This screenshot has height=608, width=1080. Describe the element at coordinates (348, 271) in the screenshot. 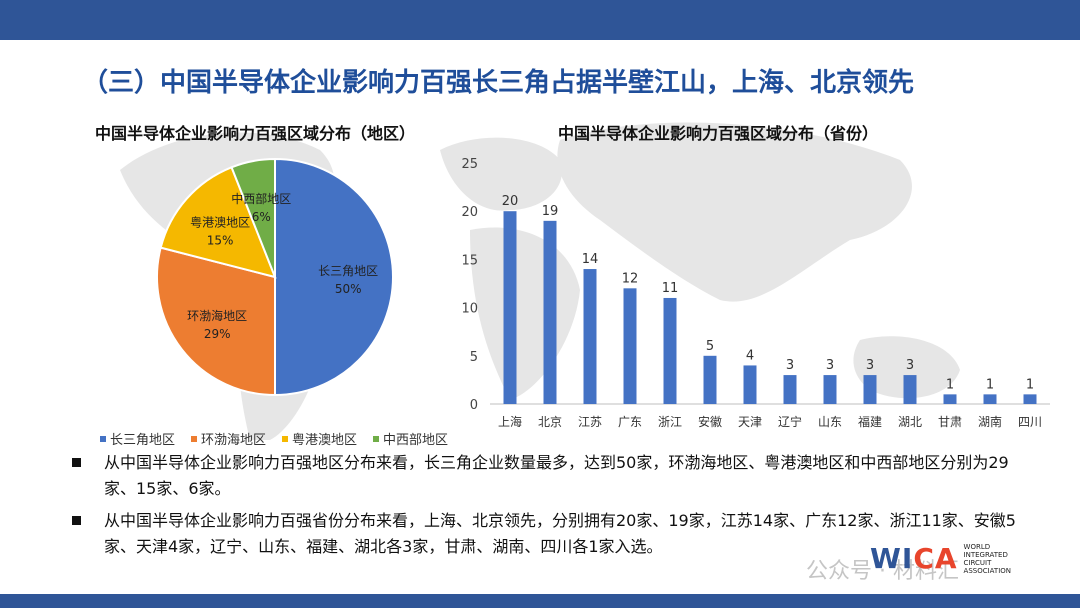

I see `pie-slice-name: 长三角地区` at that location.